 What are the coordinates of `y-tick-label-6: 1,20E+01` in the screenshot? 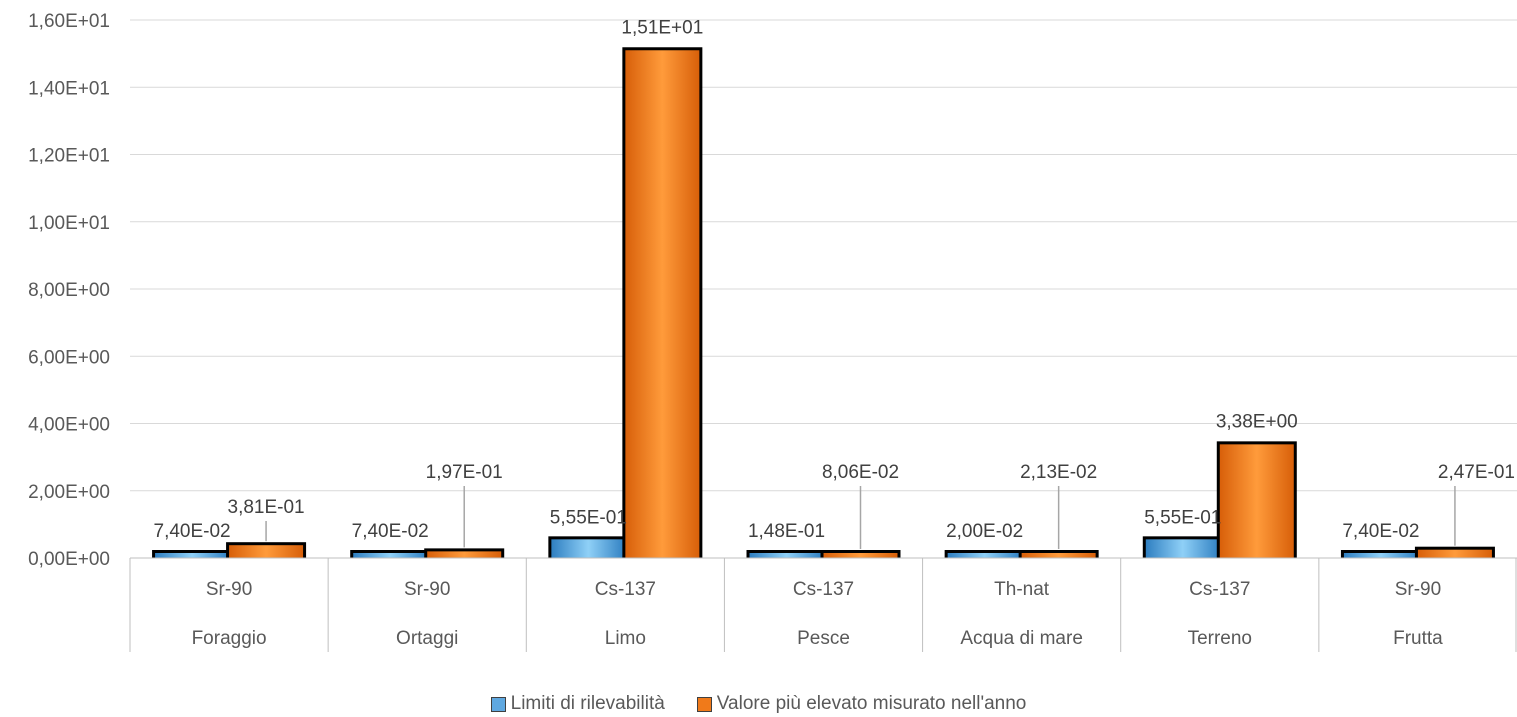 It's located at (69, 156).